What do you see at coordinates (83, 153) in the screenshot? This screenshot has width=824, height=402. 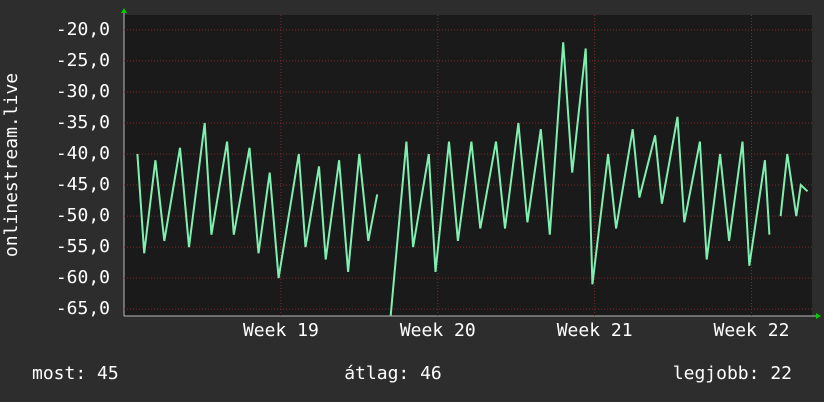 I see `y-tick-label: -40,0` at bounding box center [83, 153].